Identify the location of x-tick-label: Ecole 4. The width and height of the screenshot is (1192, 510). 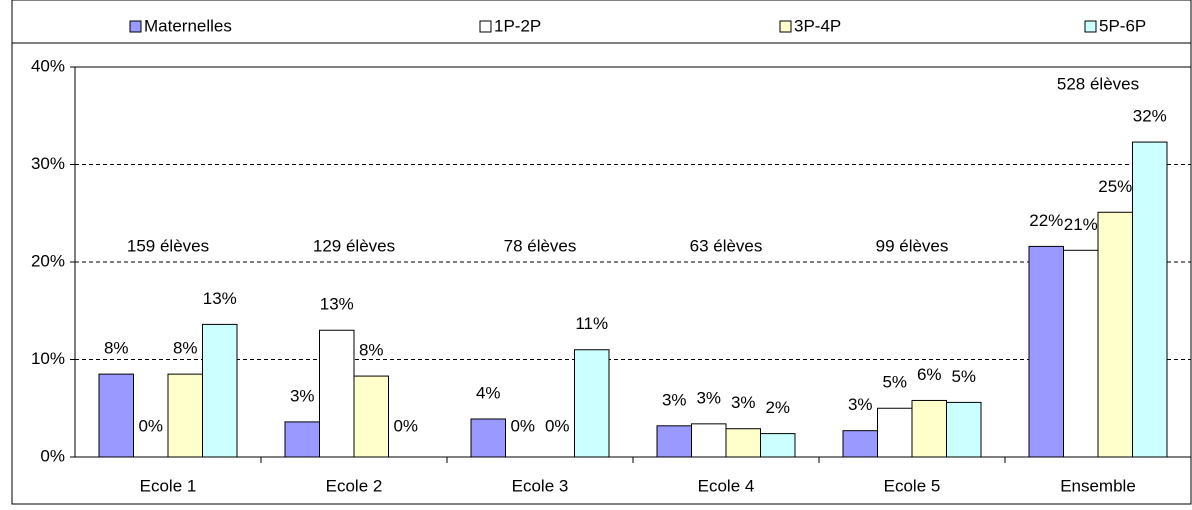
(726, 485).